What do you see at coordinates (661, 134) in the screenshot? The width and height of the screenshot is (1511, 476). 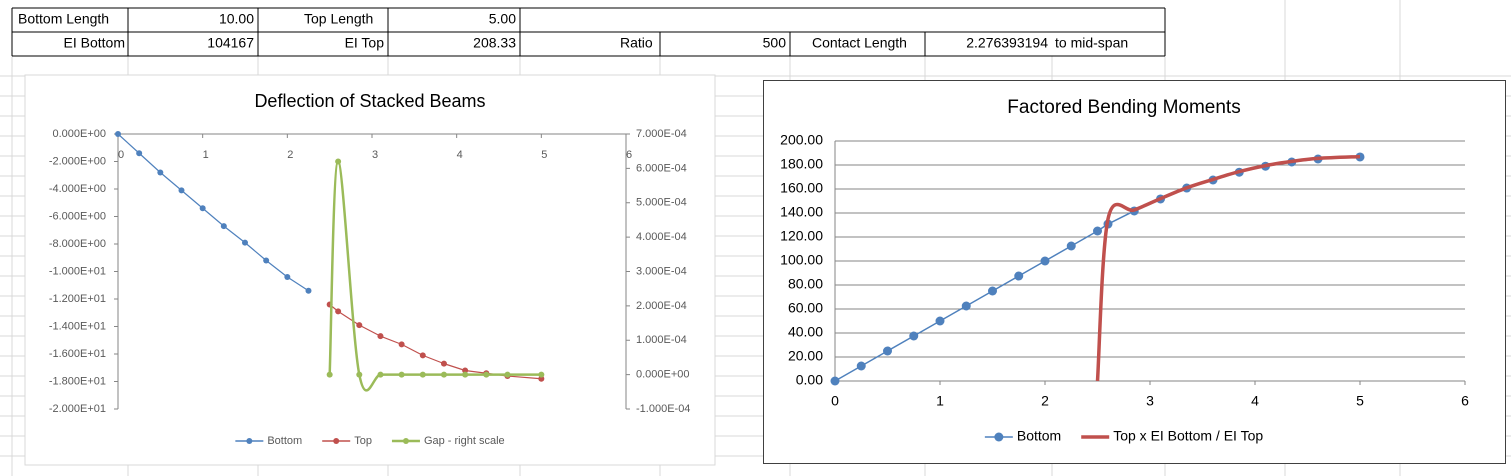 I see `y2-tick-label: 7.000E-04` at bounding box center [661, 134].